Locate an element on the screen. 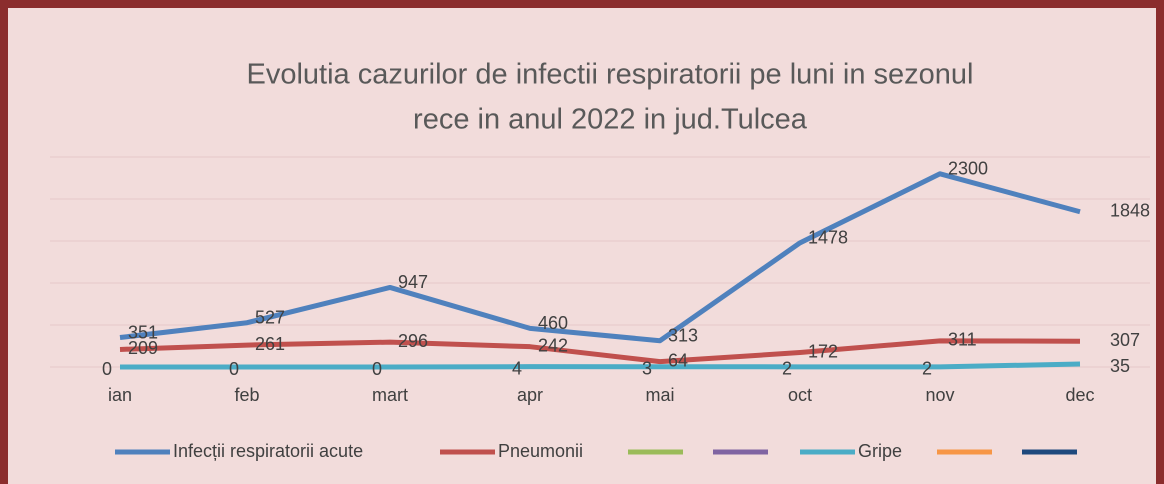 The image size is (1164, 484). x-tick-label: feb is located at coordinates (246, 395).